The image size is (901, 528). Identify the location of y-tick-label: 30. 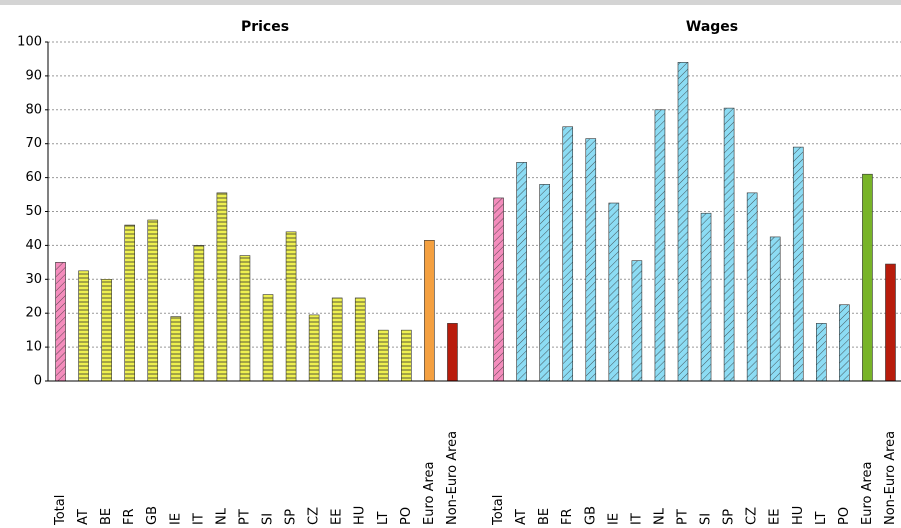
(33, 279).